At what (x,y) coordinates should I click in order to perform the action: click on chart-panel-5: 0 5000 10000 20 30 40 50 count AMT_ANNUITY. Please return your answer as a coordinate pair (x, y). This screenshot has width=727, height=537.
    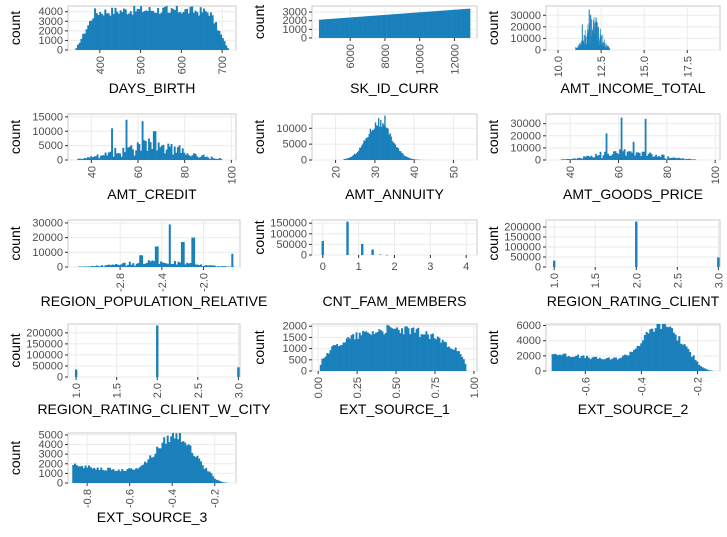
    Looking at the image, I should click on (364, 157).